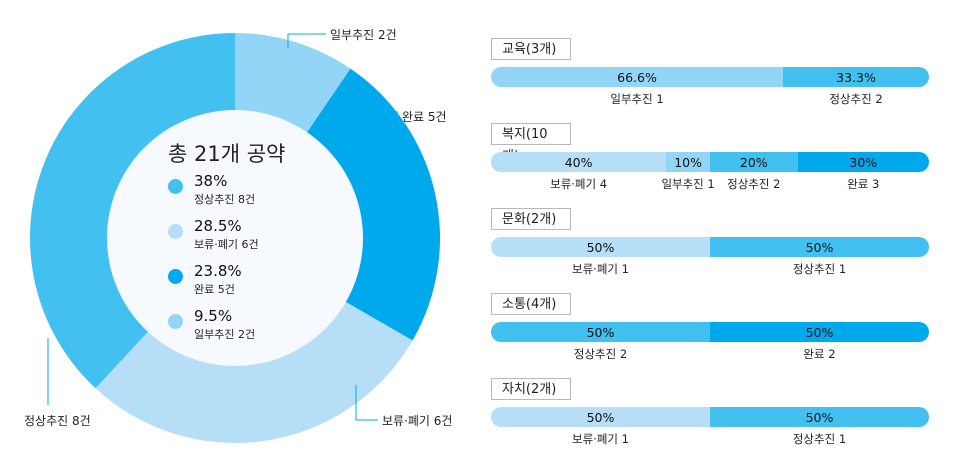 This screenshot has height=474, width=960. Describe the element at coordinates (819, 332) in the screenshot. I see `bar-segment-완료: 50%` at that location.